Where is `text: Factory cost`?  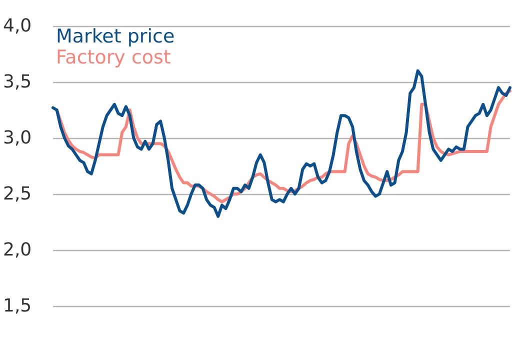 text: Factory cost is located at coordinates (113, 57).